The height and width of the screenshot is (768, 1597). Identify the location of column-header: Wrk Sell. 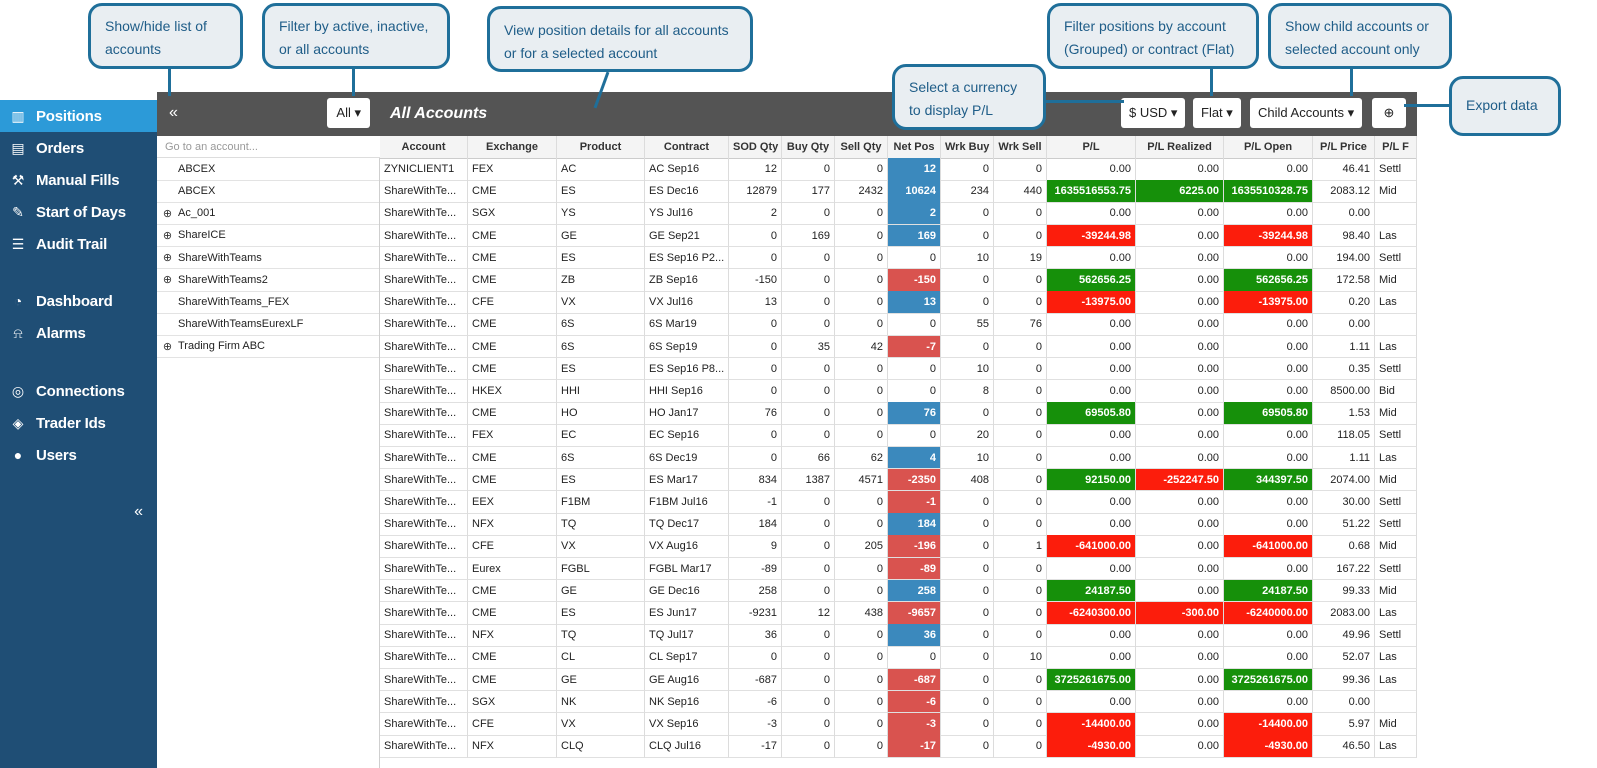
(1020, 147).